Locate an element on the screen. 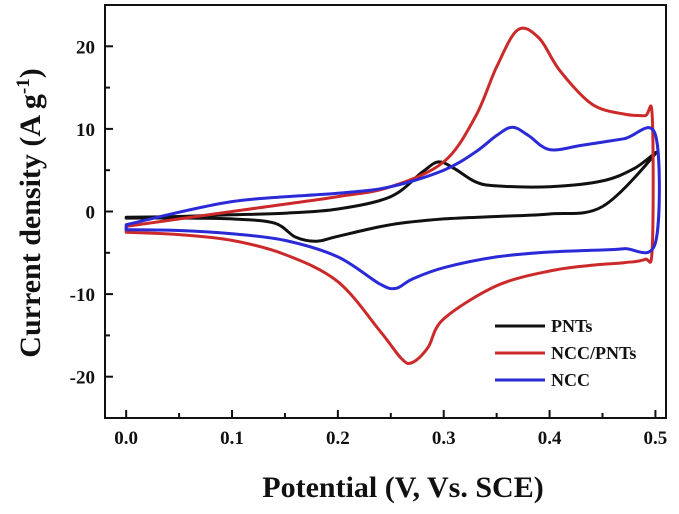  y-axis-title: Current density (A g-1) is located at coordinates (30, 212).